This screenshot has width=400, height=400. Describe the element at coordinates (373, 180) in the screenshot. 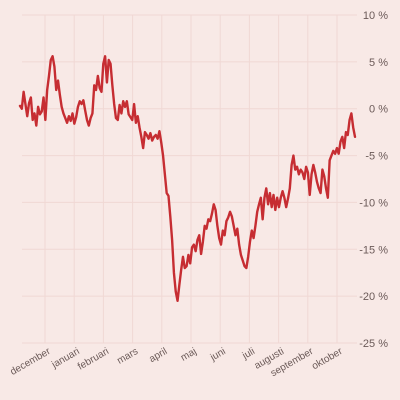

I see `y-axis: 10 % 5 % 0 % -5 % -10 % -15 % -20 % -25 %` at that location.